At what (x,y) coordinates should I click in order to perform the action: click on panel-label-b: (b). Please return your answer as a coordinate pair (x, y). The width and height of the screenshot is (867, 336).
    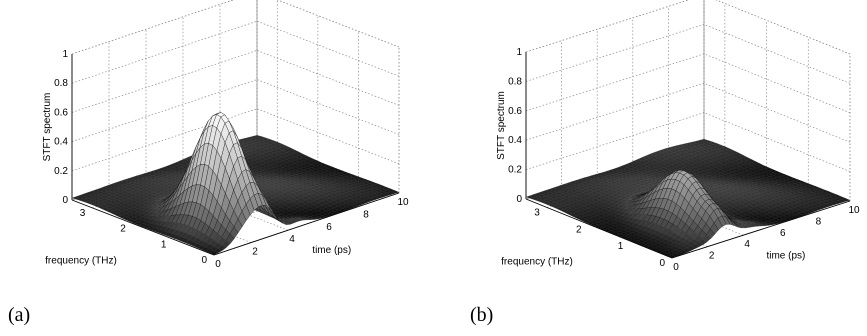
    Looking at the image, I should click on (482, 315).